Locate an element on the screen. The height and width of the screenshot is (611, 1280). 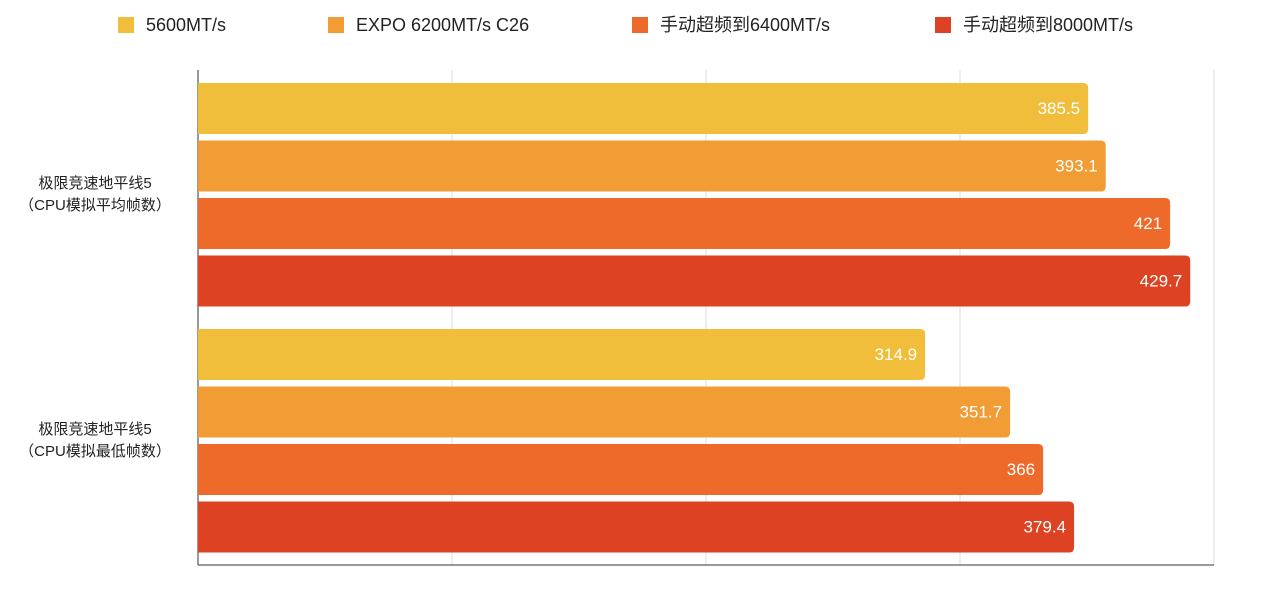
legend-label: 5600MT/s is located at coordinates (186, 25).